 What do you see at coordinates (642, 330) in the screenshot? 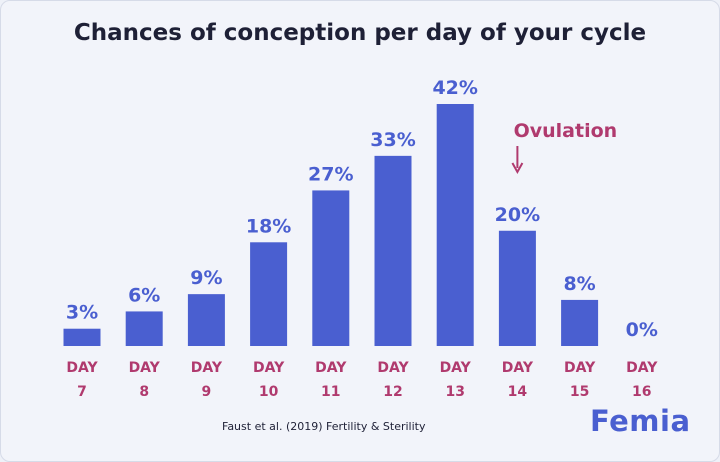
I see `value-label-10: 0%` at bounding box center [642, 330].